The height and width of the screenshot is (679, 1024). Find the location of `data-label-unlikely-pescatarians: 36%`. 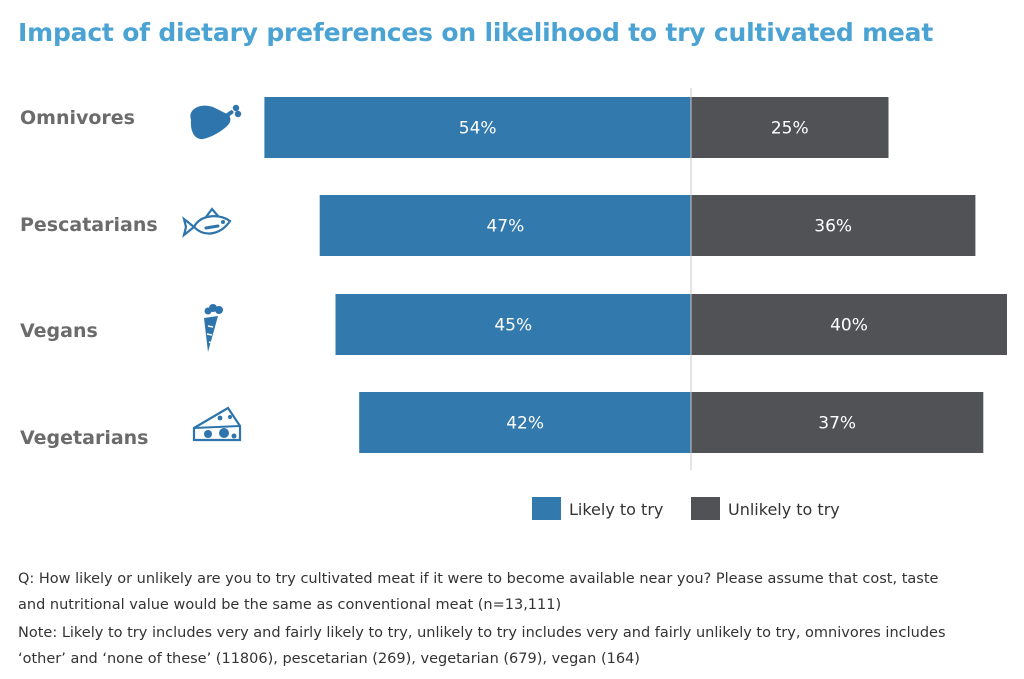

data-label-unlikely-pescatarians: 36% is located at coordinates (833, 227).